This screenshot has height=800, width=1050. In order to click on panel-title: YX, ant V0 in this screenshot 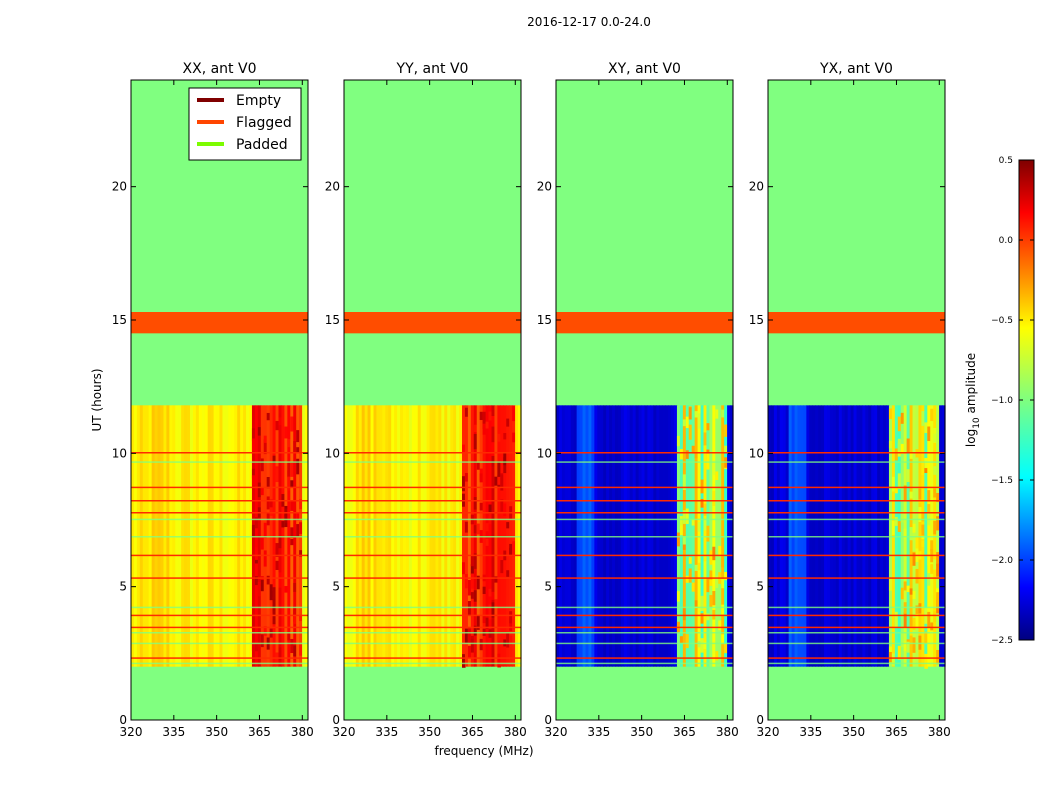, I will do `click(856, 69)`.